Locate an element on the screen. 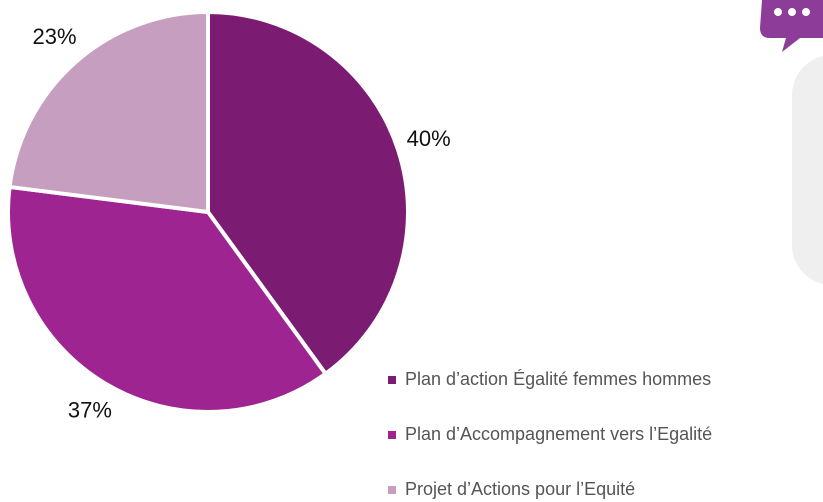 The image size is (823, 502). value-label: 23% is located at coordinates (55, 36).